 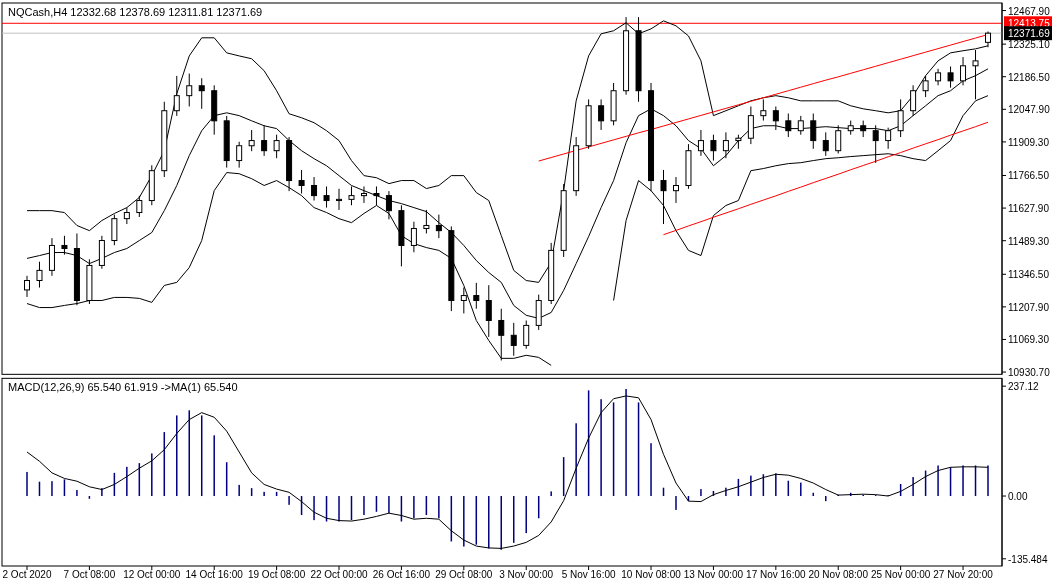 I want to click on x-tick-label: 13 Nov 00:00, so click(x=713, y=574).